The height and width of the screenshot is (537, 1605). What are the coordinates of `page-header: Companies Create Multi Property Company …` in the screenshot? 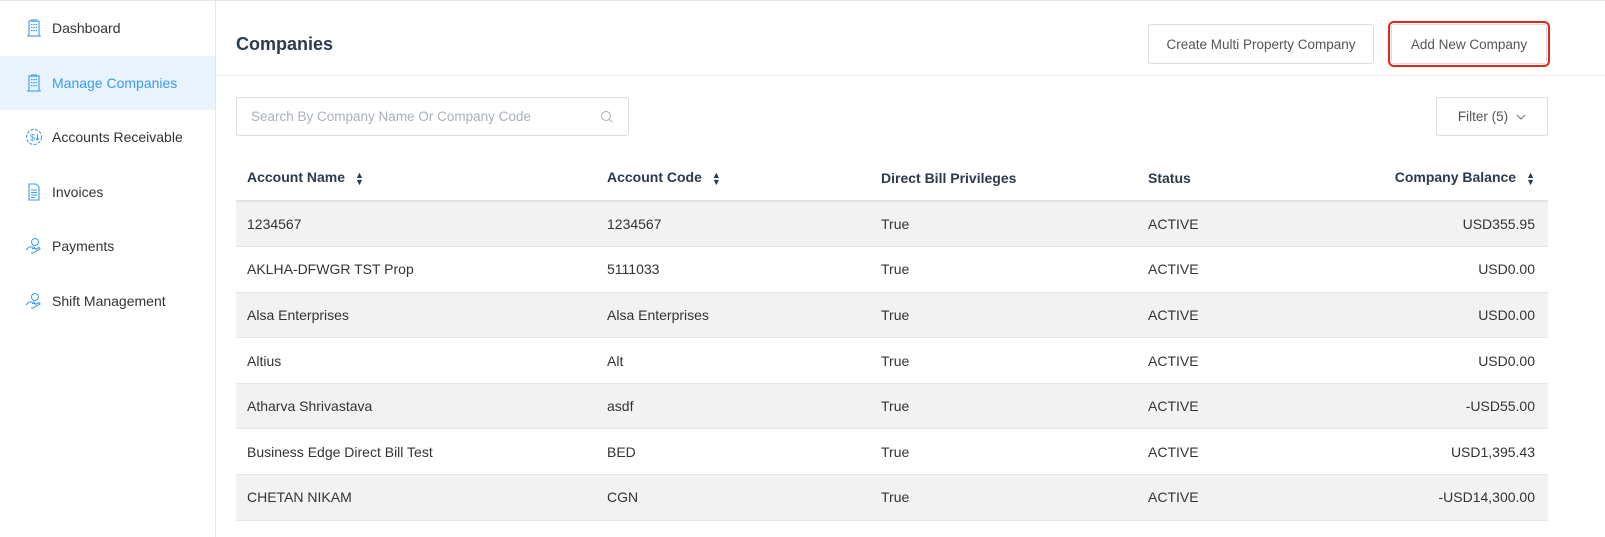 It's located at (910, 38).